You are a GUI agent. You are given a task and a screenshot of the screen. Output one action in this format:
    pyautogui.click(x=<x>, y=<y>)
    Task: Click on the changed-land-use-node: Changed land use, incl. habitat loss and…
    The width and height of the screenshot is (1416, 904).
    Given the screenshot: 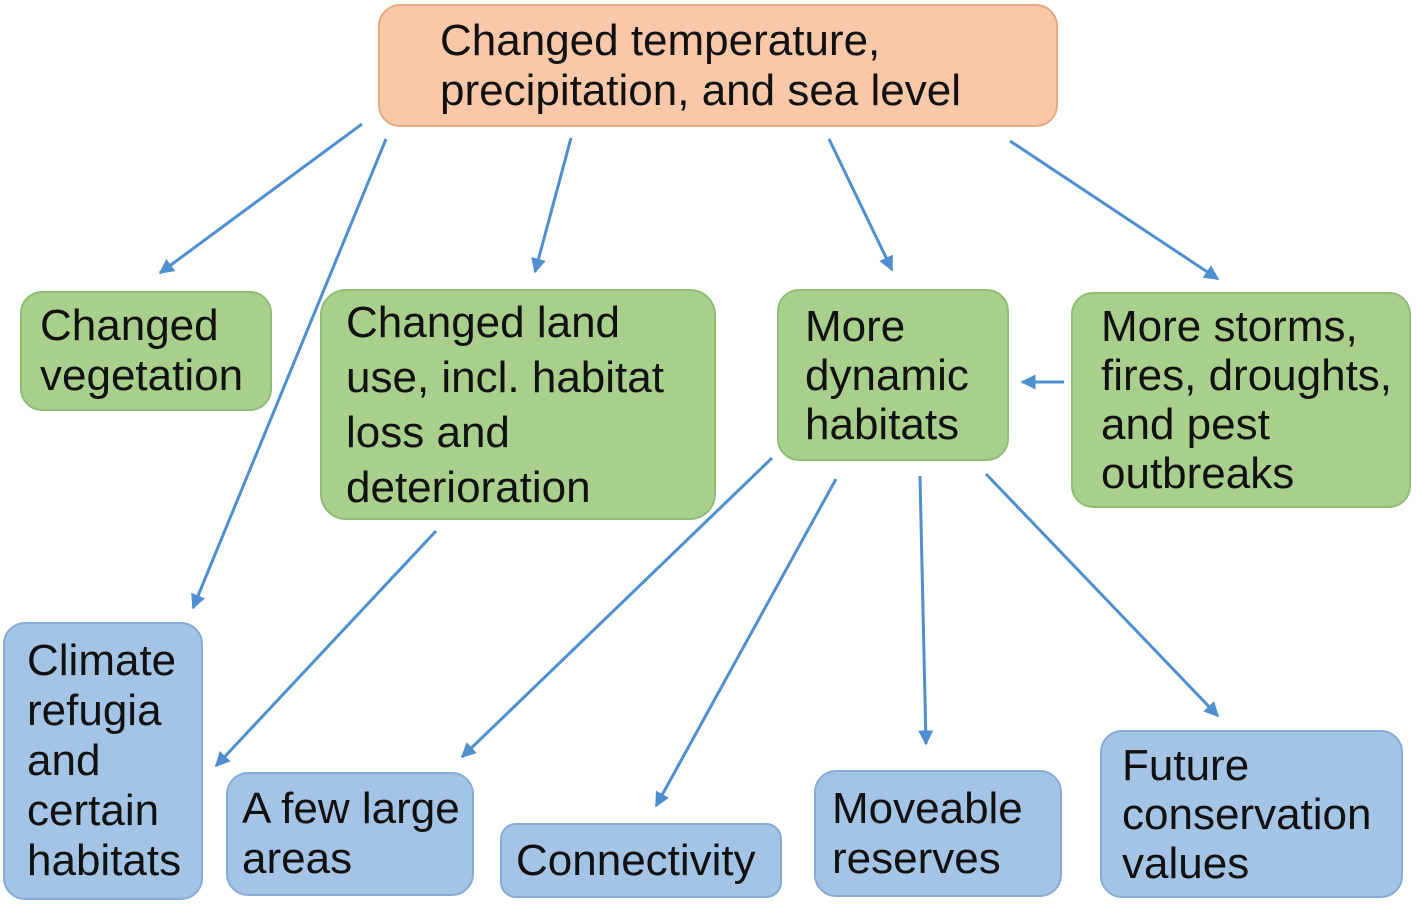 What is the action you would take?
    pyautogui.click(x=518, y=404)
    